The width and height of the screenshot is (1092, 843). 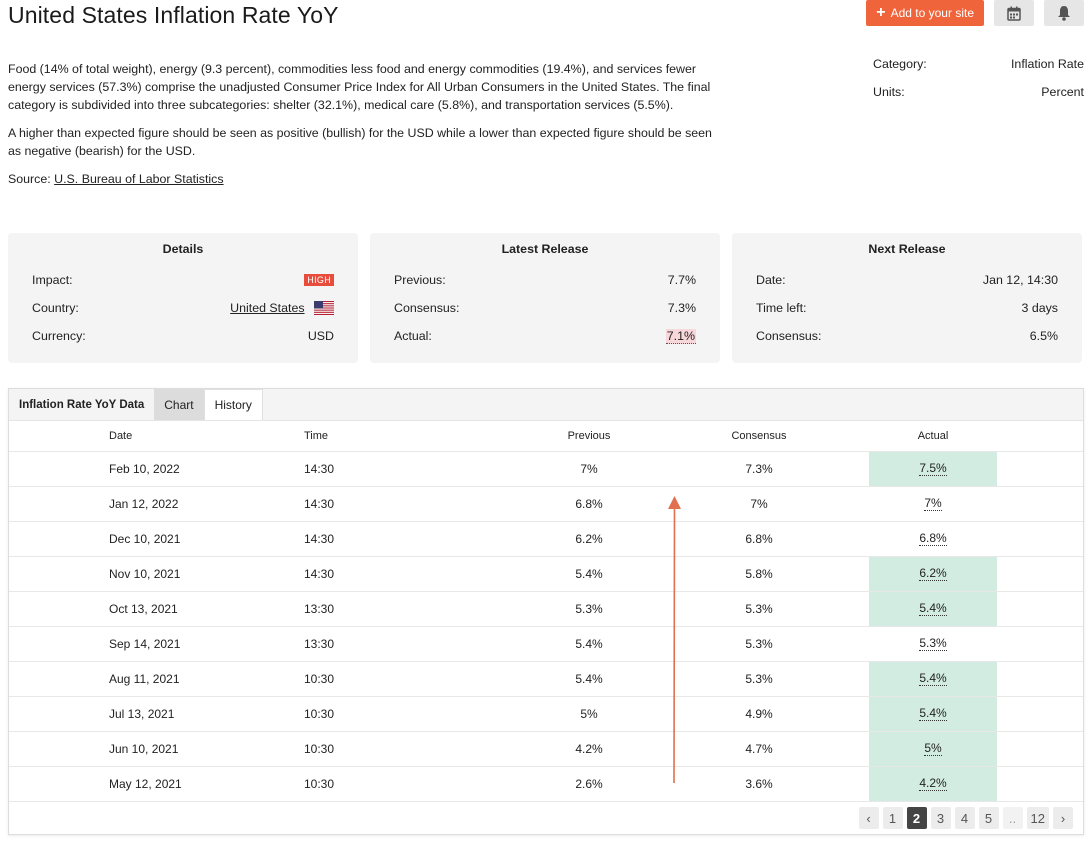 What do you see at coordinates (545, 280) in the screenshot?
I see `latest-previous-row: Previous: 7.7%` at bounding box center [545, 280].